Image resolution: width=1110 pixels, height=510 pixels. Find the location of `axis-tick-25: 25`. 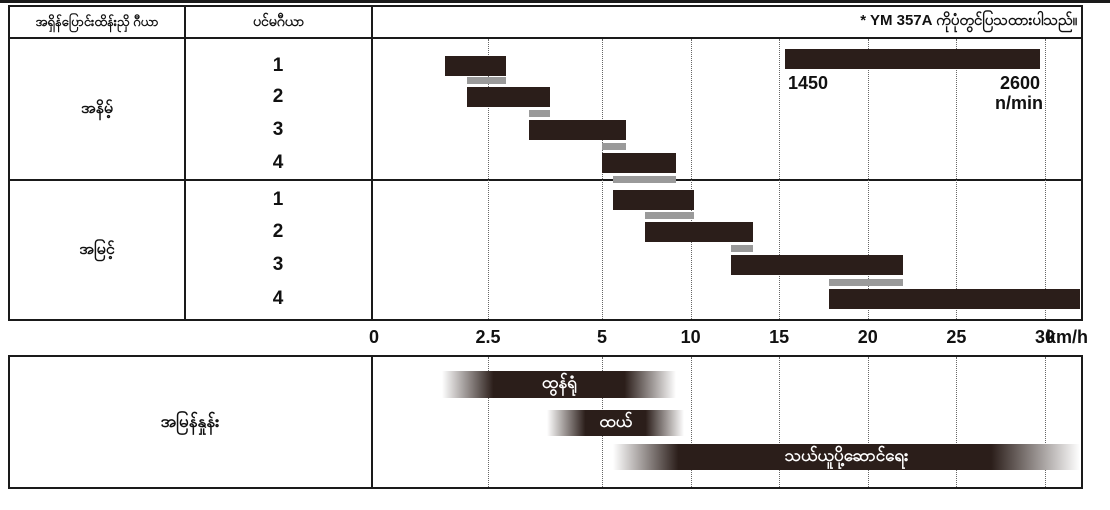

axis-tick-25: 25 is located at coordinates (956, 336).